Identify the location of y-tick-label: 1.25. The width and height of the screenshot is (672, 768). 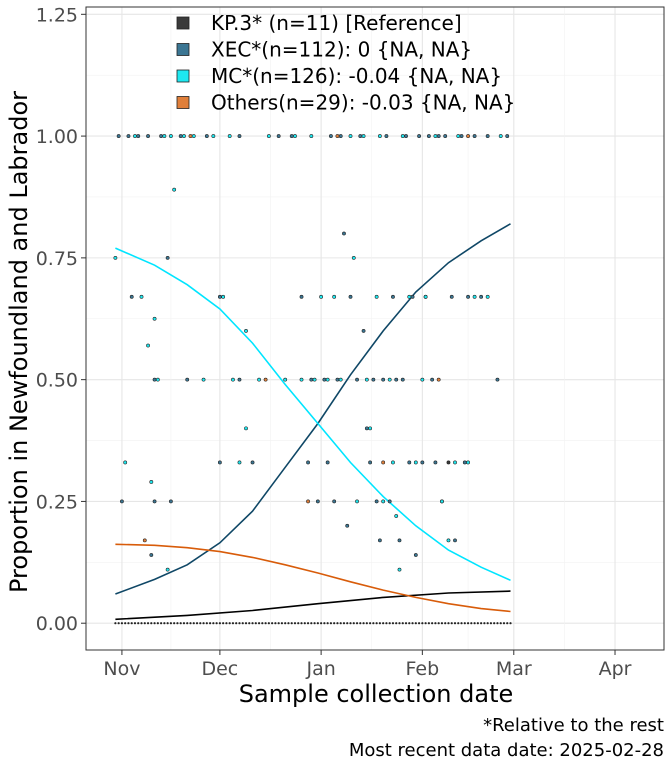
(57, 15).